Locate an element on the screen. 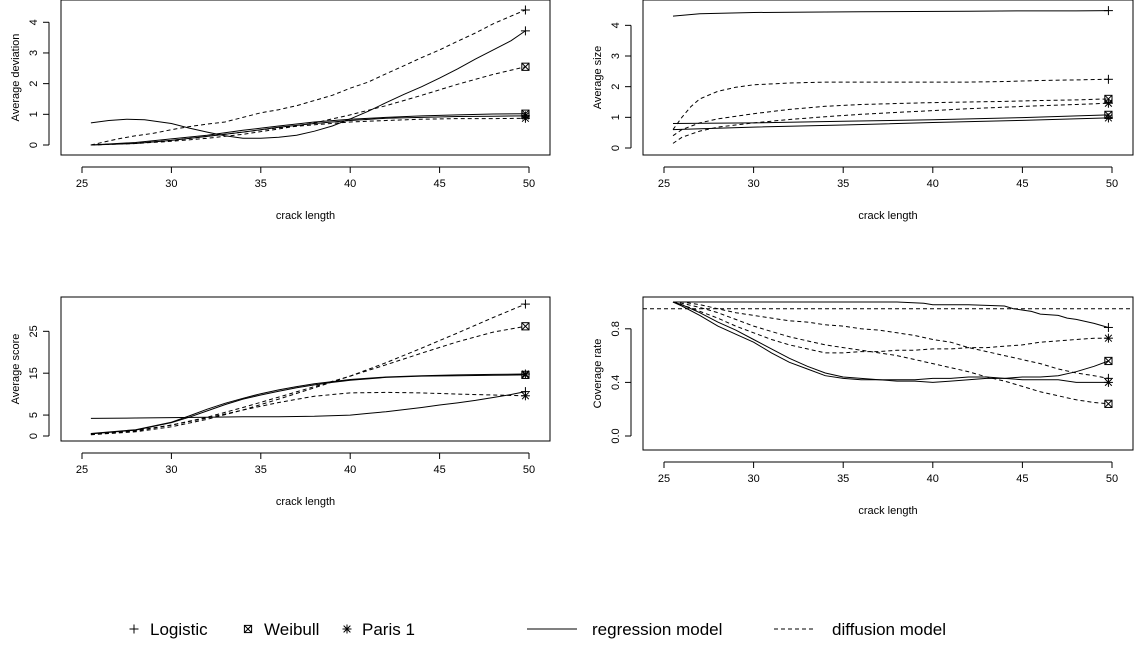 This screenshot has width=1138, height=652. legend-weibull-label: Weibull is located at coordinates (291, 629).